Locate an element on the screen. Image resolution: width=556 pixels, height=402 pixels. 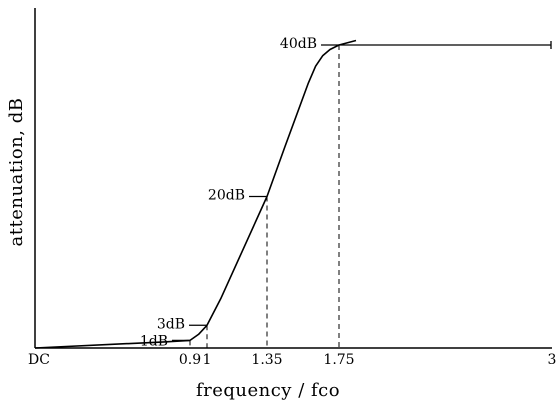
x-tick-label-5: 3 is located at coordinates (552, 360).